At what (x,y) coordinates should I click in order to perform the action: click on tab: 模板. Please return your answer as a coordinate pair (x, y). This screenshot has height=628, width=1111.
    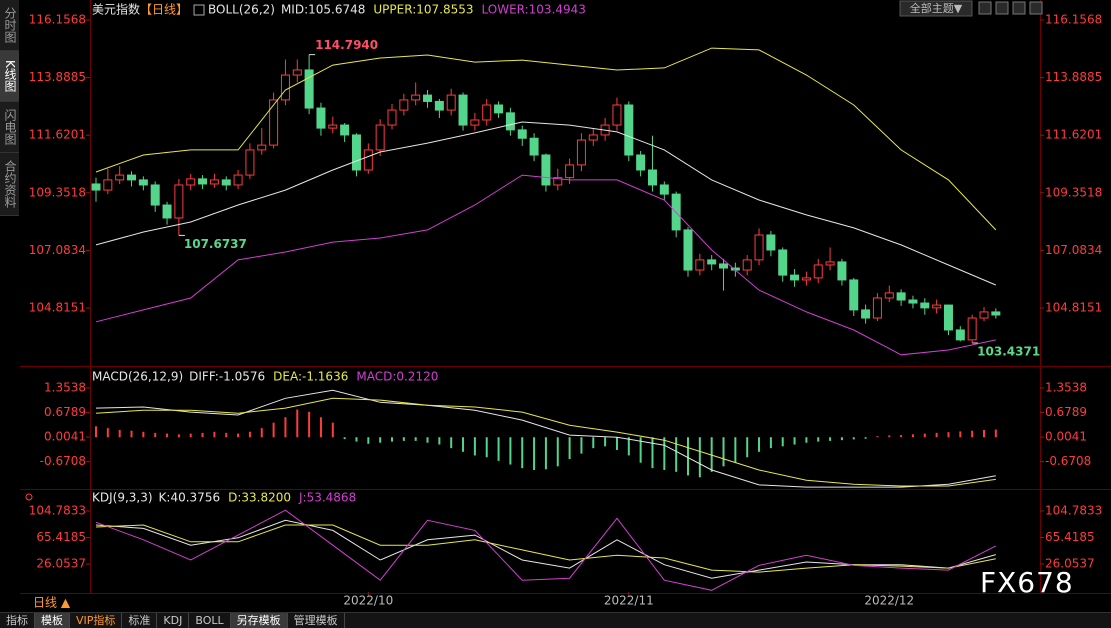
    Looking at the image, I should click on (52, 620).